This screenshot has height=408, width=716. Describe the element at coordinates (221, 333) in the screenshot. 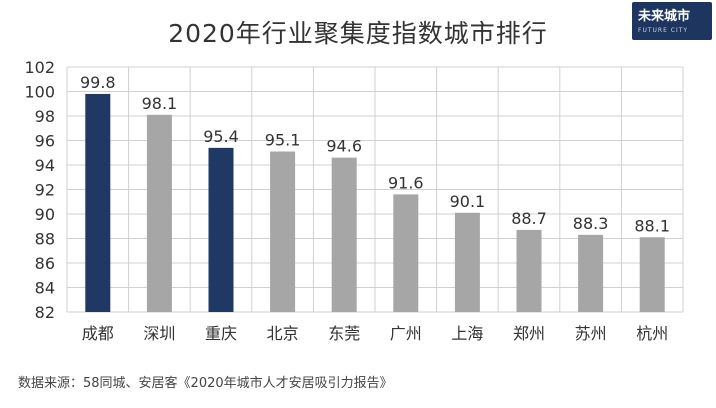

I see `x-tick-label: 重庆` at that location.